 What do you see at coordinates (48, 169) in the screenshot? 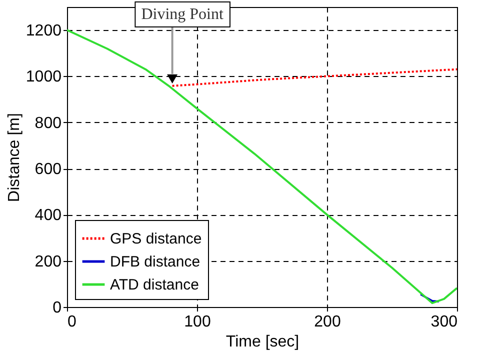
I see `y-tick-label: 600` at bounding box center [48, 169].